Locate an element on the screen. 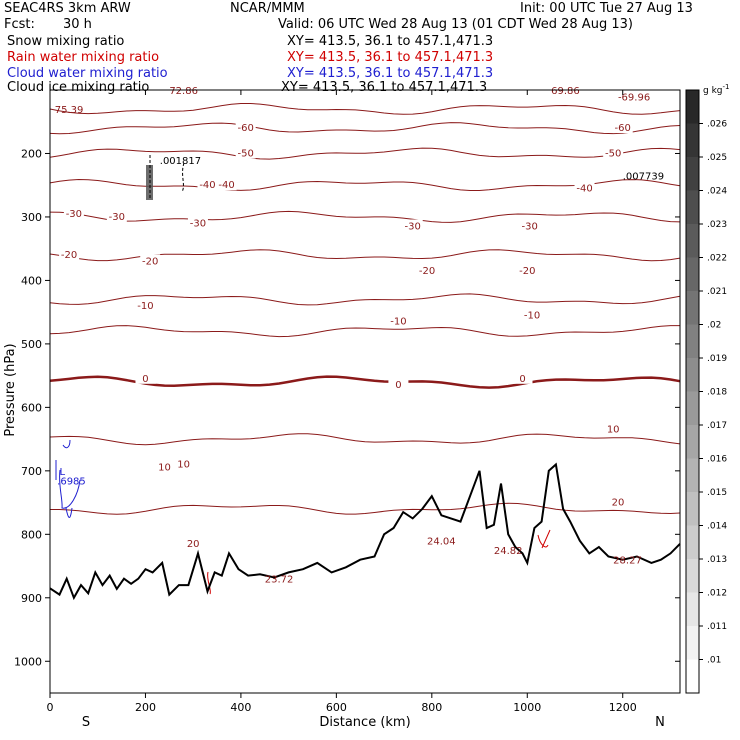 The image size is (740, 740). contour-label: 0 is located at coordinates (145, 379).